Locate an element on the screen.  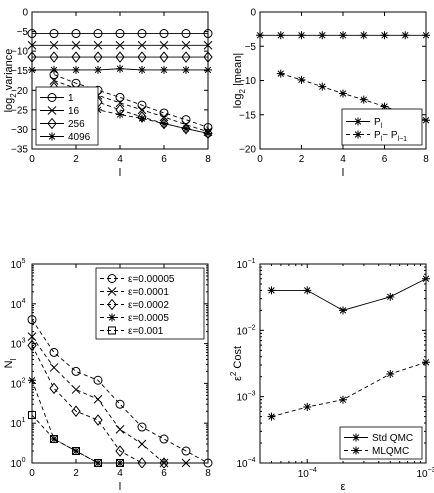
y-tick-label: 10⁵ is located at coordinates (17, 264).